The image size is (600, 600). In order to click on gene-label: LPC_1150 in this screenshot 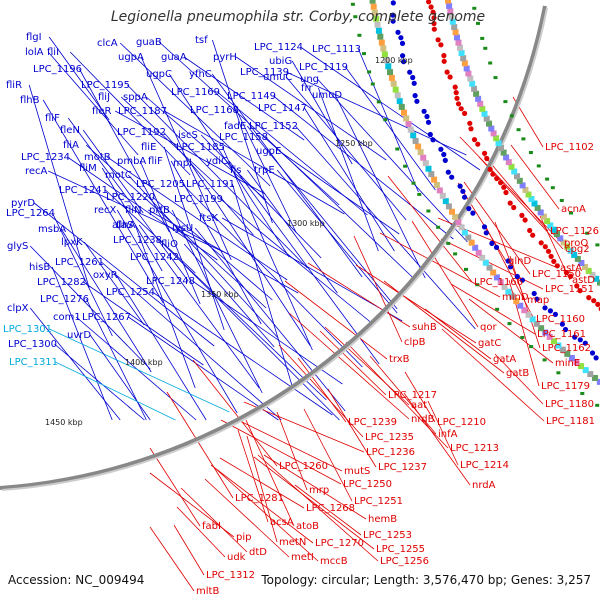, I will do `click(556, 274)`.